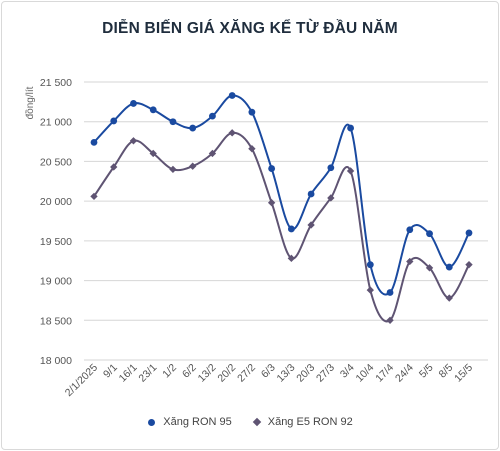 The height and width of the screenshot is (451, 500). Describe the element at coordinates (56, 242) in the screenshot. I see `y-tick-label: 19 500` at that location.